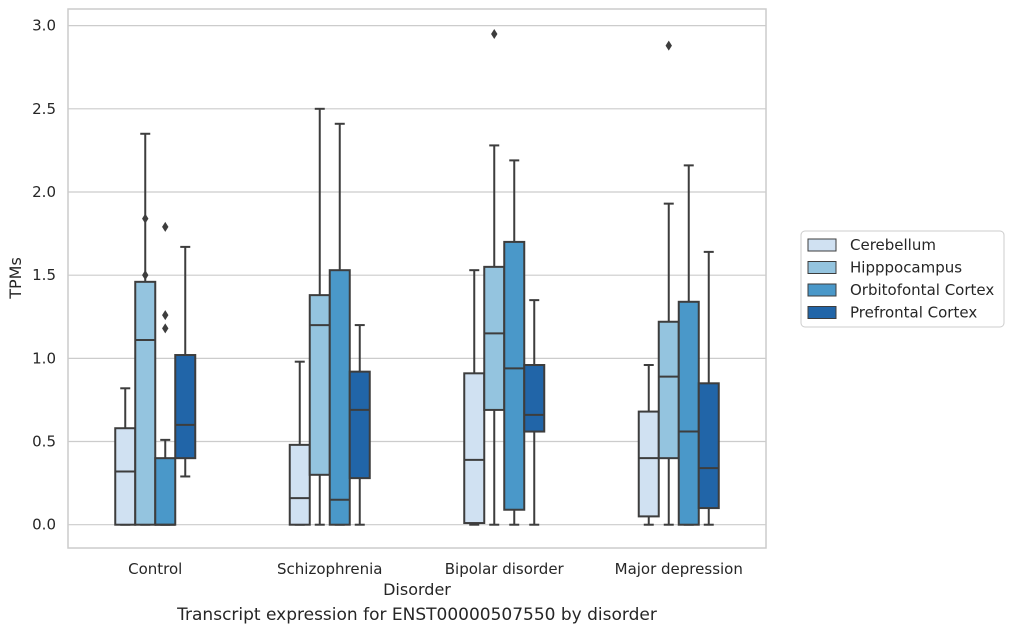 Image resolution: width=1014 pixels, height=634 pixels. Describe the element at coordinates (44, 109) in the screenshot. I see `y-tick-label: 2.5` at that location.